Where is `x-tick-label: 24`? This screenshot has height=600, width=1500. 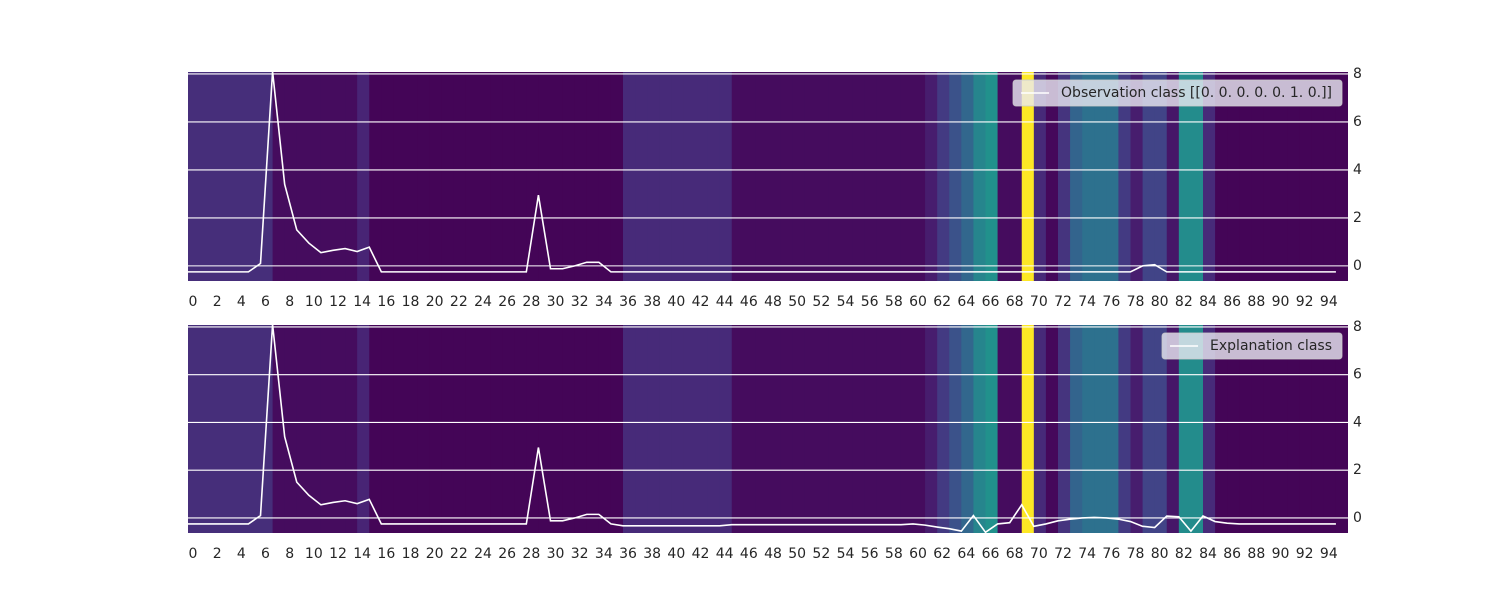 x-tick-label: 24 is located at coordinates (483, 302).